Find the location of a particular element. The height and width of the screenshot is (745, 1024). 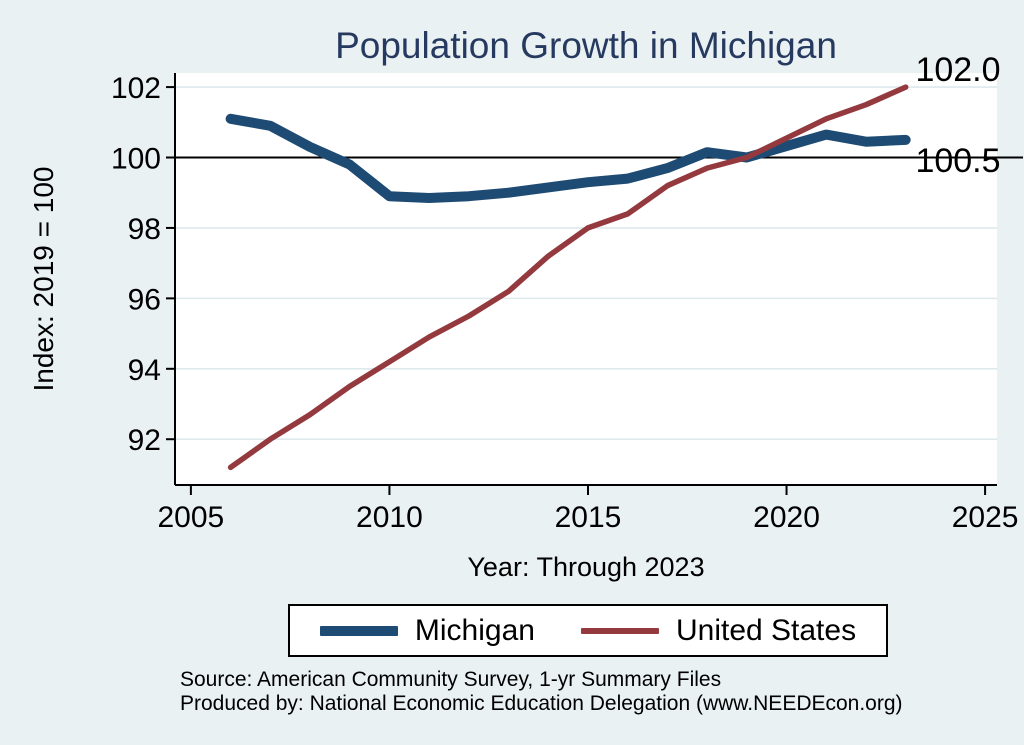

legend-item-michigan: Michigan is located at coordinates (427, 630).